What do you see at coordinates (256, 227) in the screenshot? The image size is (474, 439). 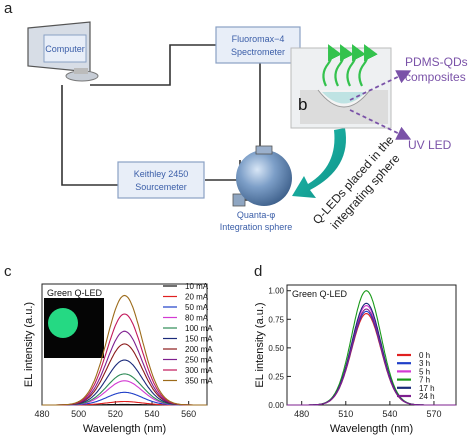 I see `sphere-label-2: Integration sphere` at bounding box center [256, 227].